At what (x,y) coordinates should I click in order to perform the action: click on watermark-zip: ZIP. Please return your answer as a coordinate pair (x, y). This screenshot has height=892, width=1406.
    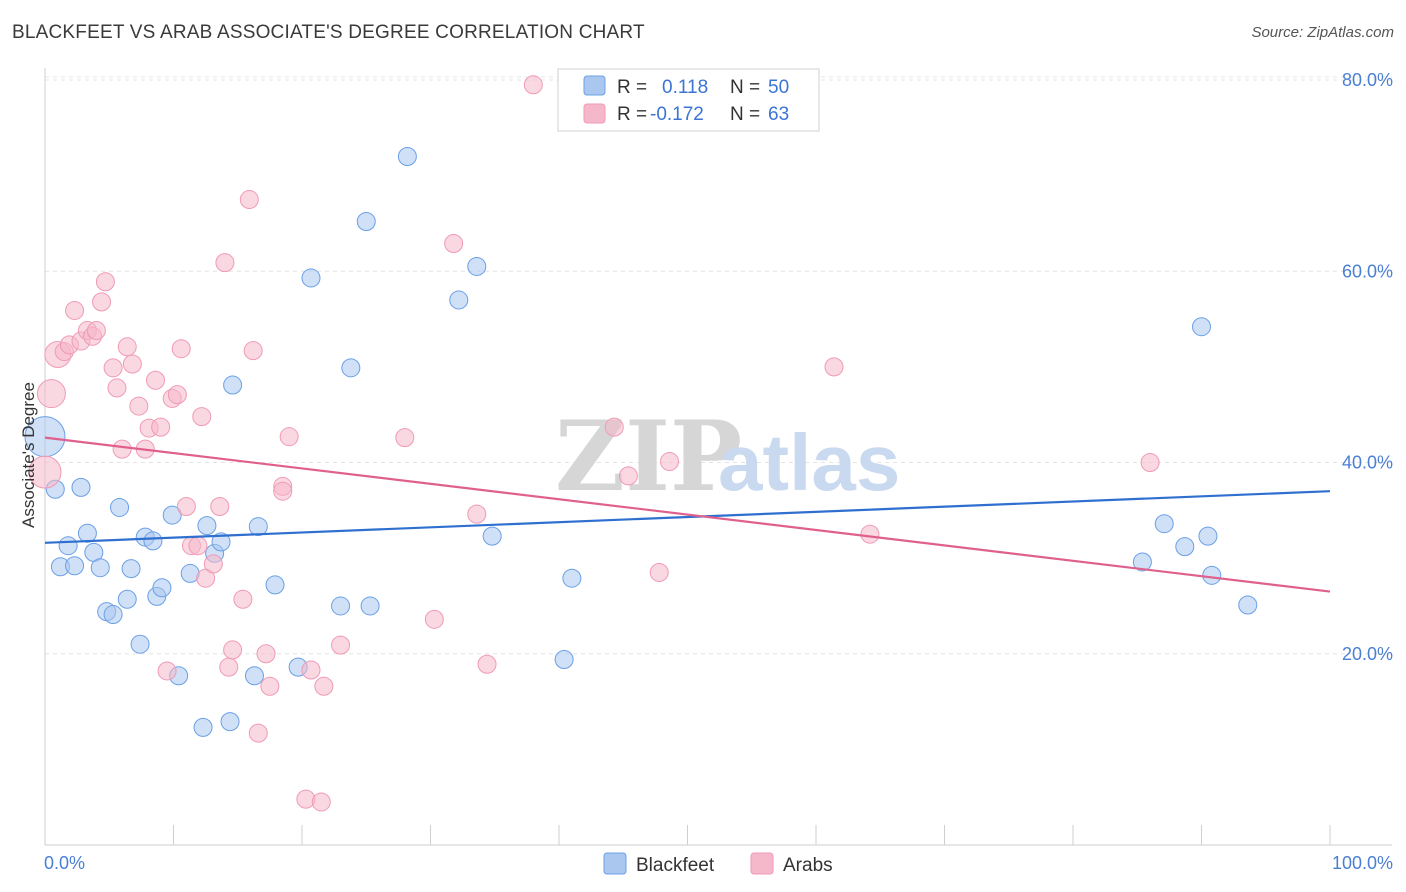
    Looking at the image, I should click on (648, 456).